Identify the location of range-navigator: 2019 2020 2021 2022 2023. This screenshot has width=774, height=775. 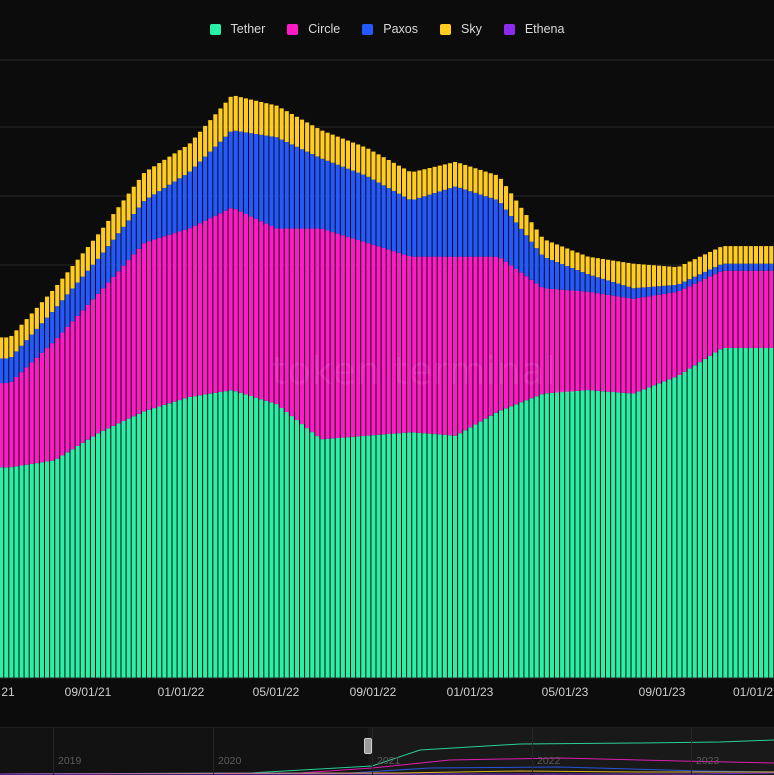
(387, 751).